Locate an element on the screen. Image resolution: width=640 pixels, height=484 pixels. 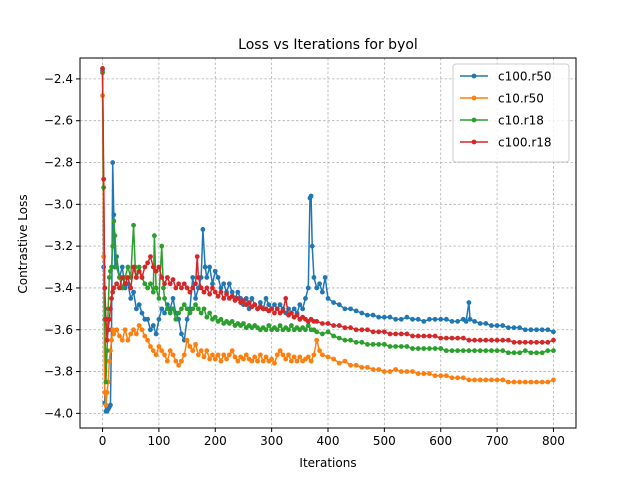
x-tick-label: 100 is located at coordinates (158, 441).